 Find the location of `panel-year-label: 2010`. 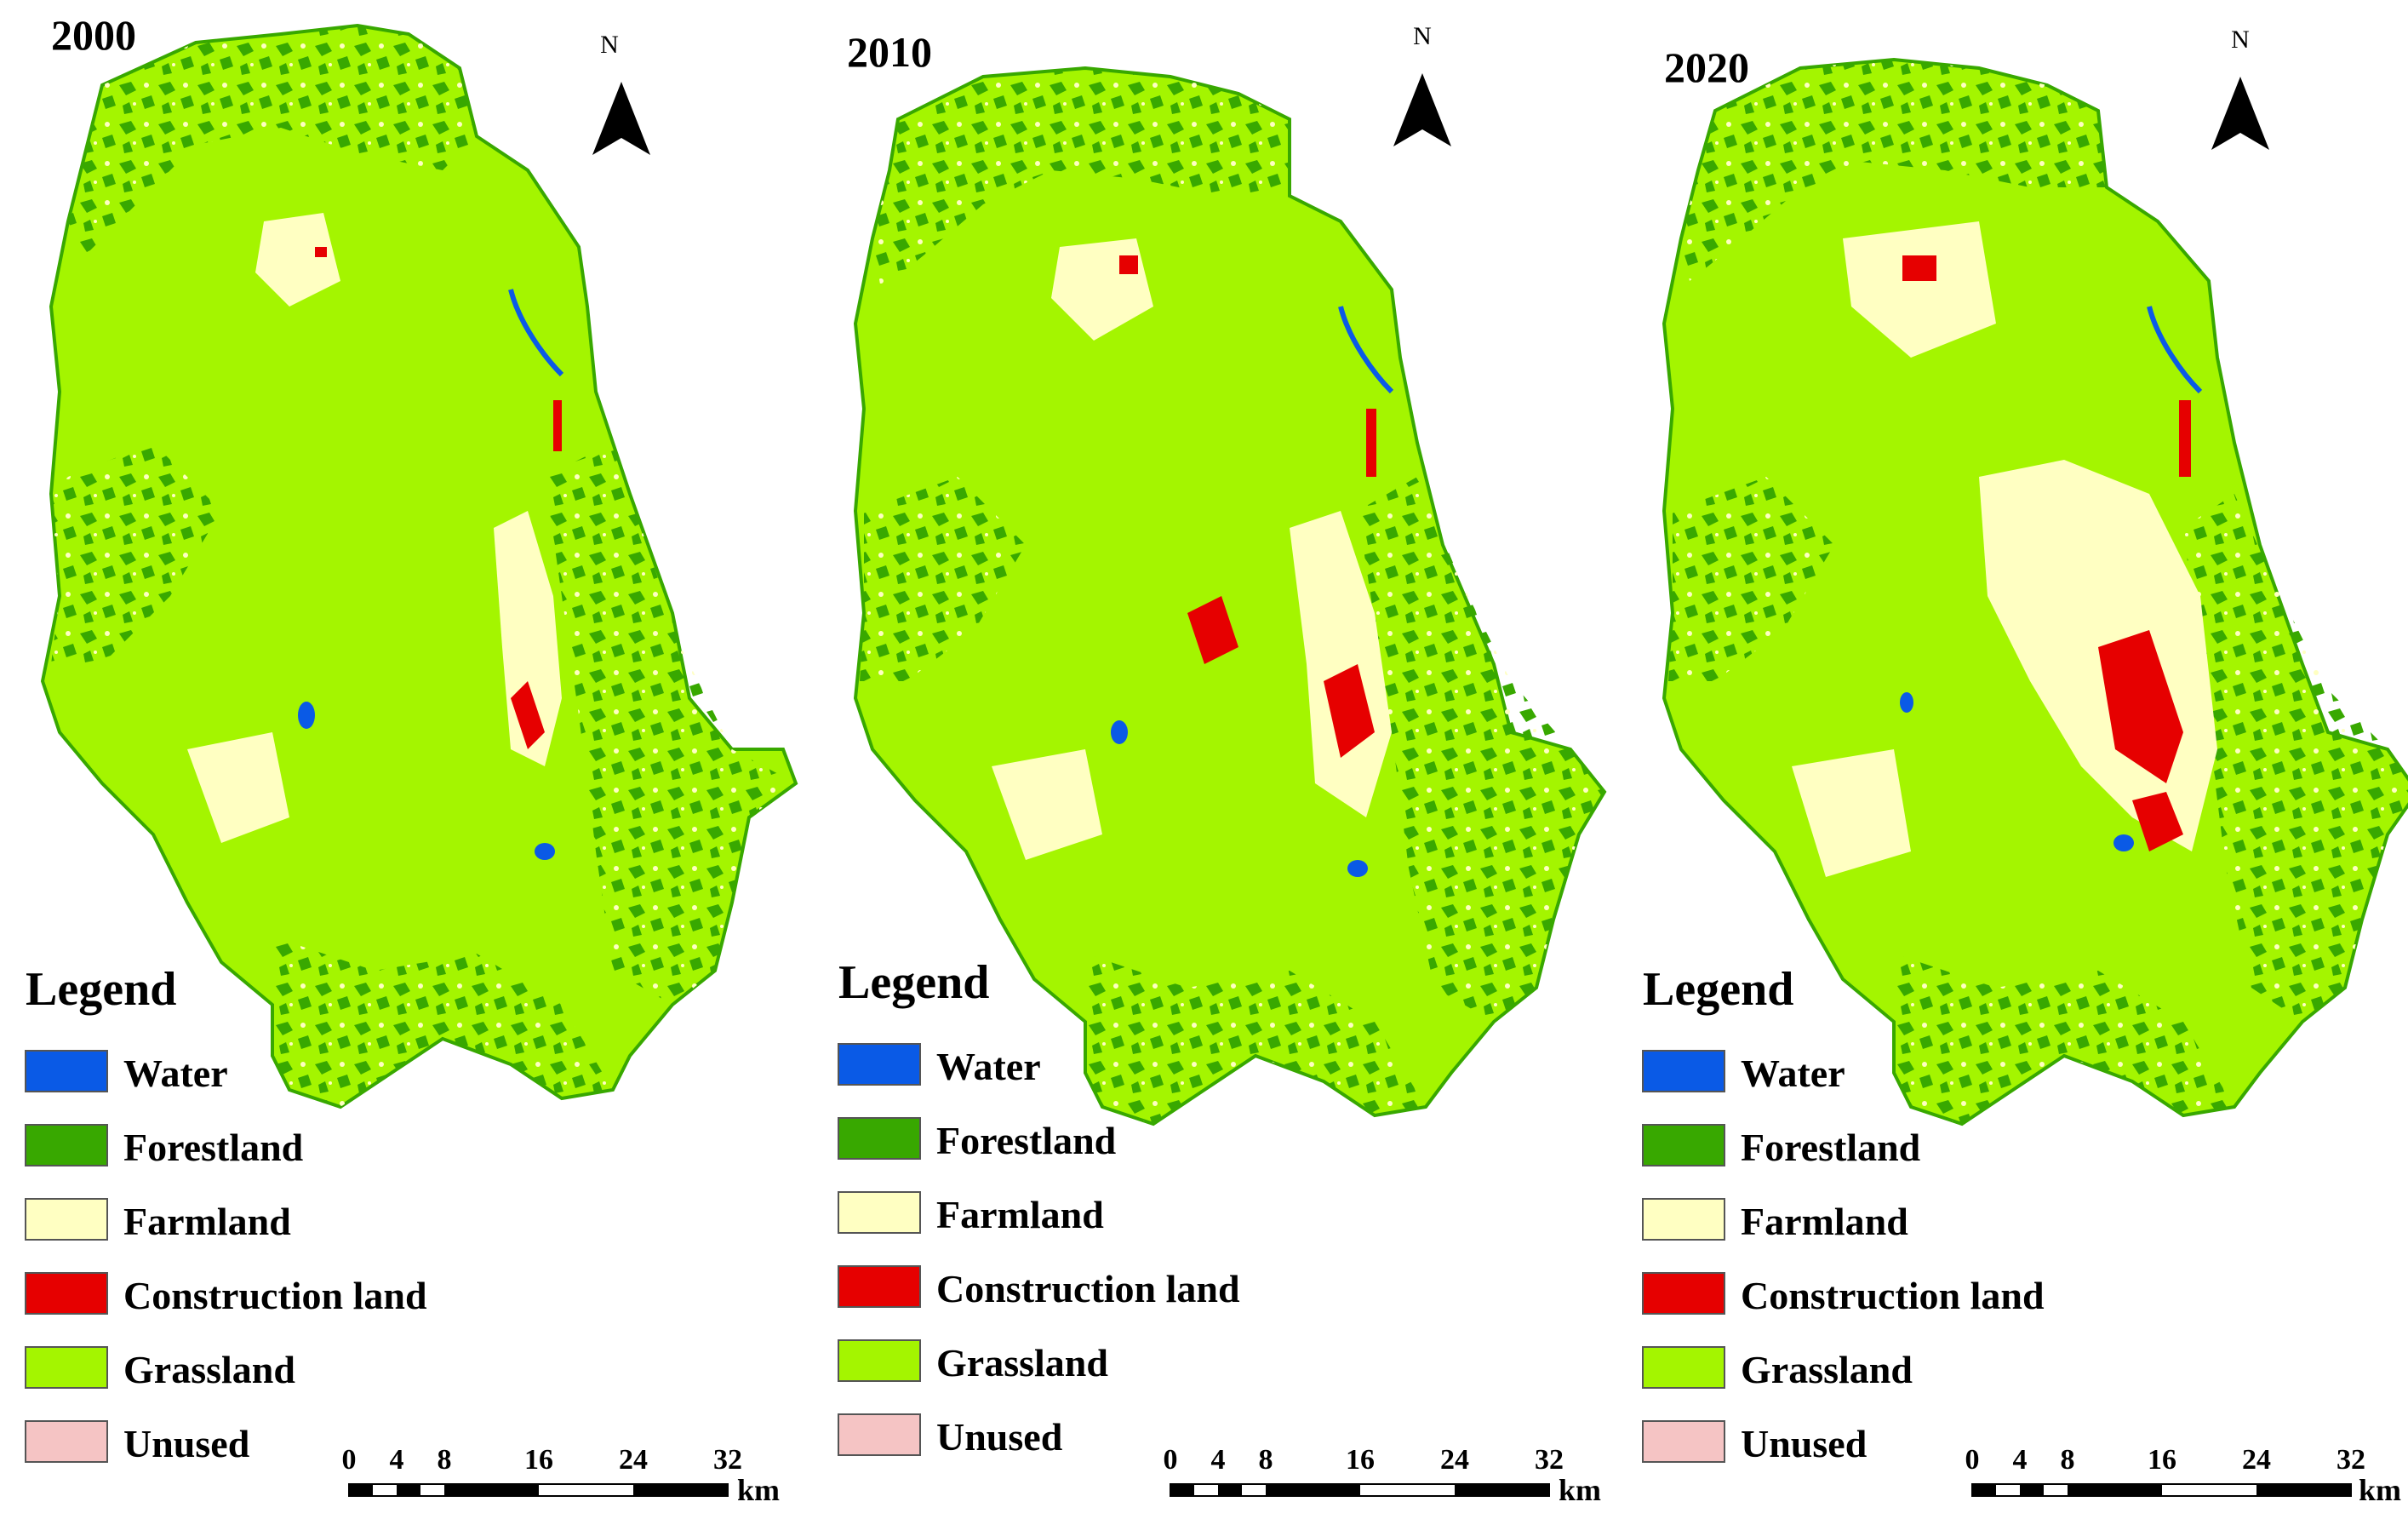

panel-year-label: 2010 is located at coordinates (889, 52).